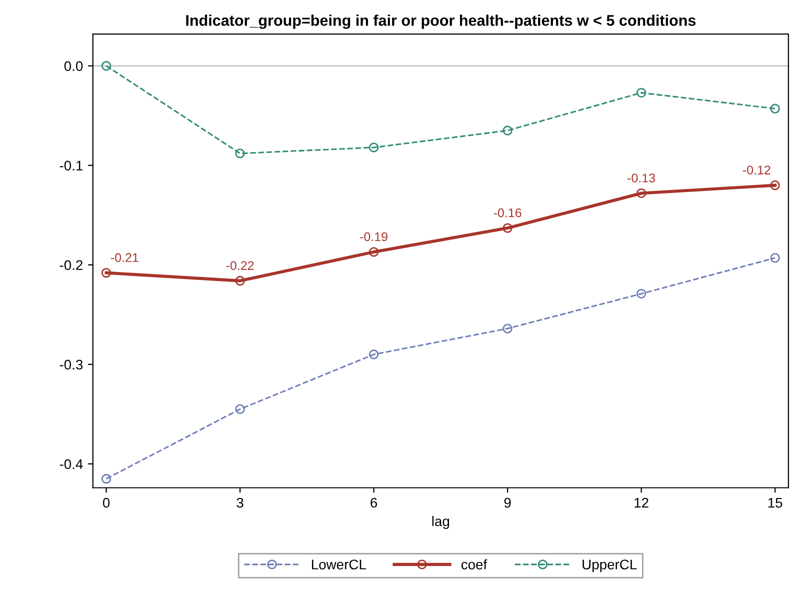 The height and width of the screenshot is (597, 794). What do you see at coordinates (775, 503) in the screenshot?
I see `x-tick-label: 15` at bounding box center [775, 503].